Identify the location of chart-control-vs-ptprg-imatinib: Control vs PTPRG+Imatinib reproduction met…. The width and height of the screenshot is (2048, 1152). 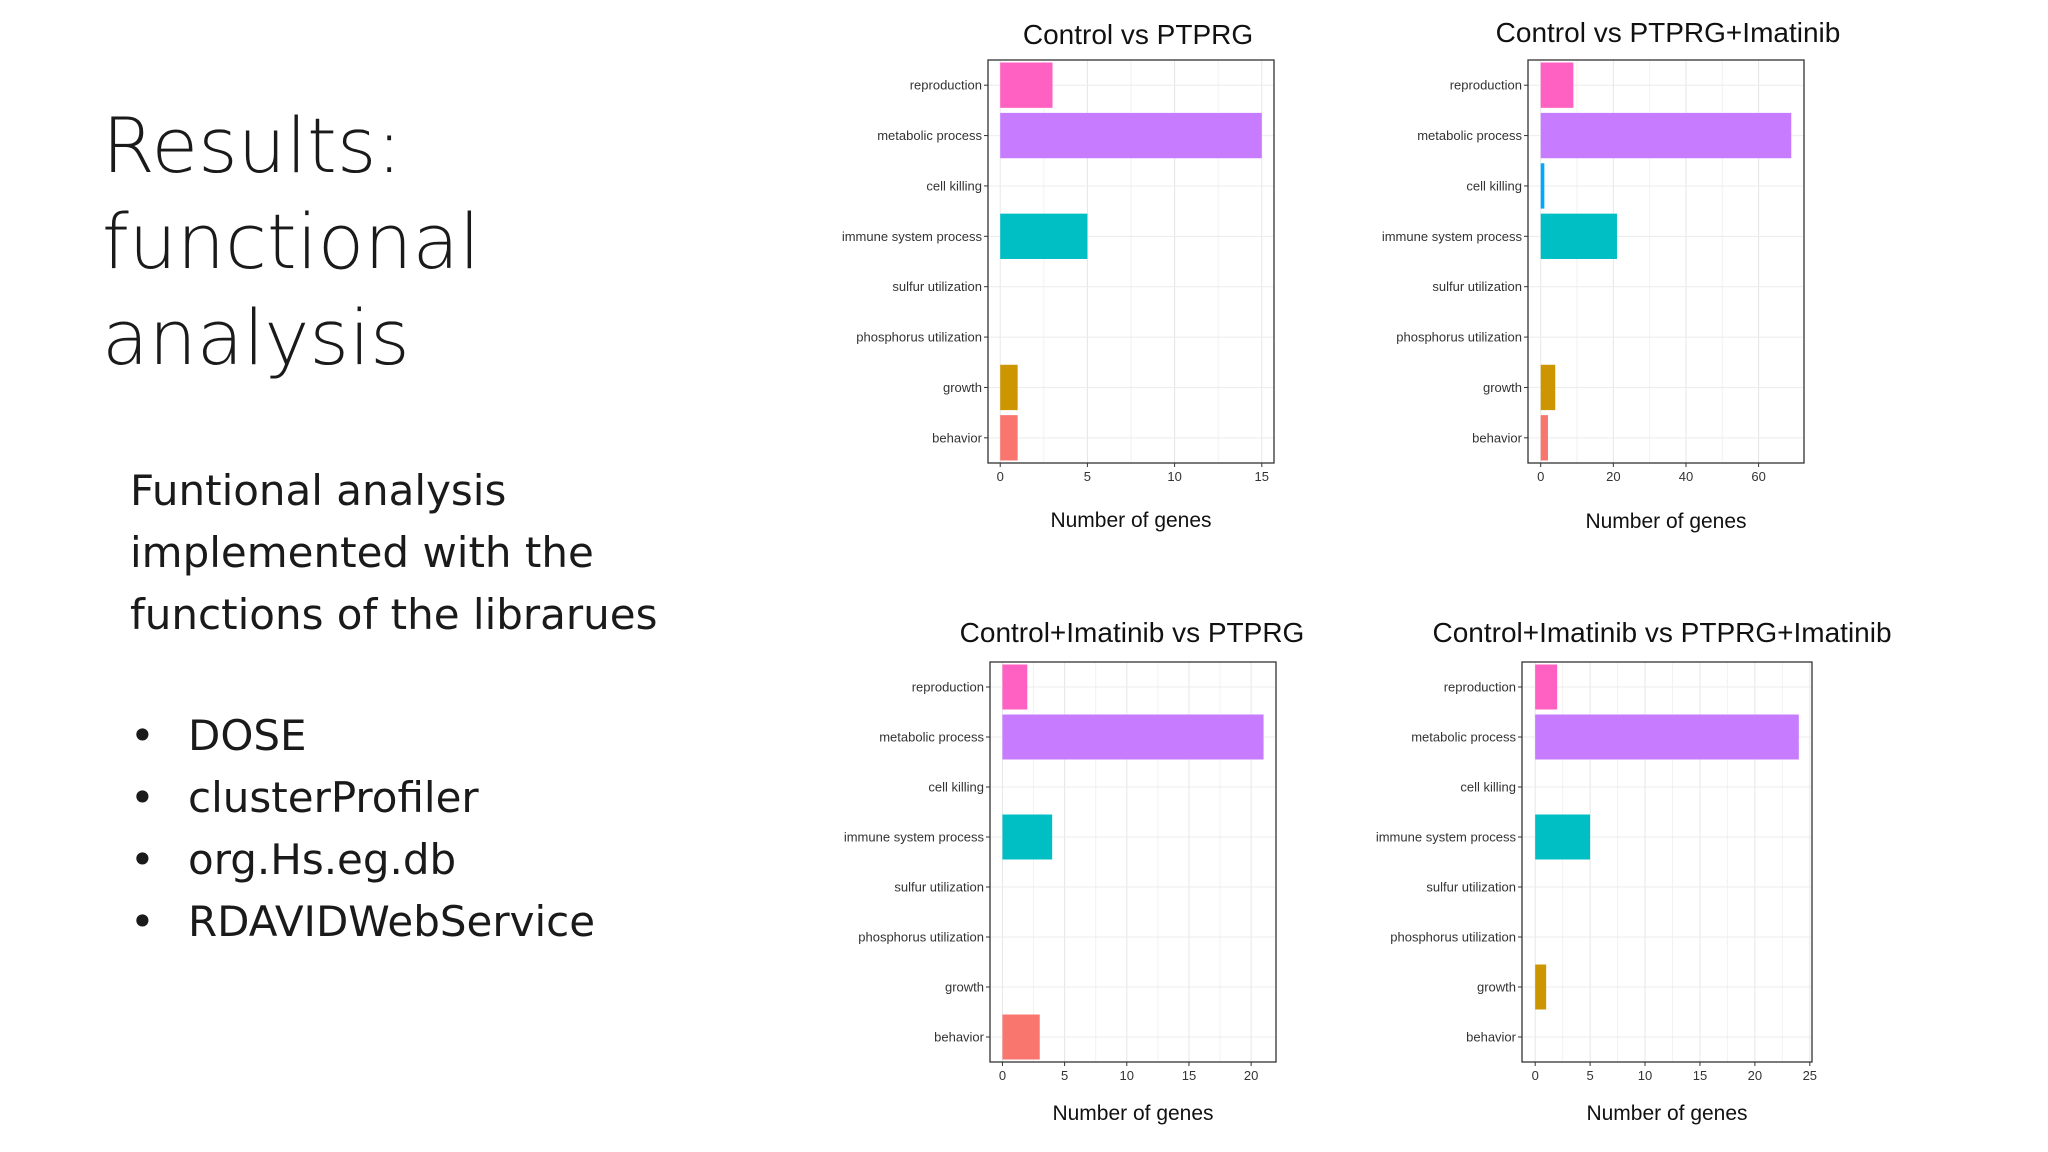
(1611, 275).